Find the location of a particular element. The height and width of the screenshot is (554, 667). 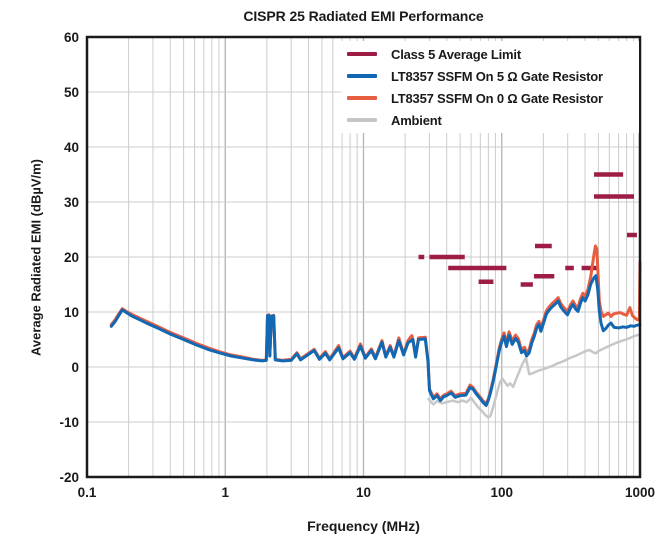

y-tick-label: 0 is located at coordinates (75, 367).